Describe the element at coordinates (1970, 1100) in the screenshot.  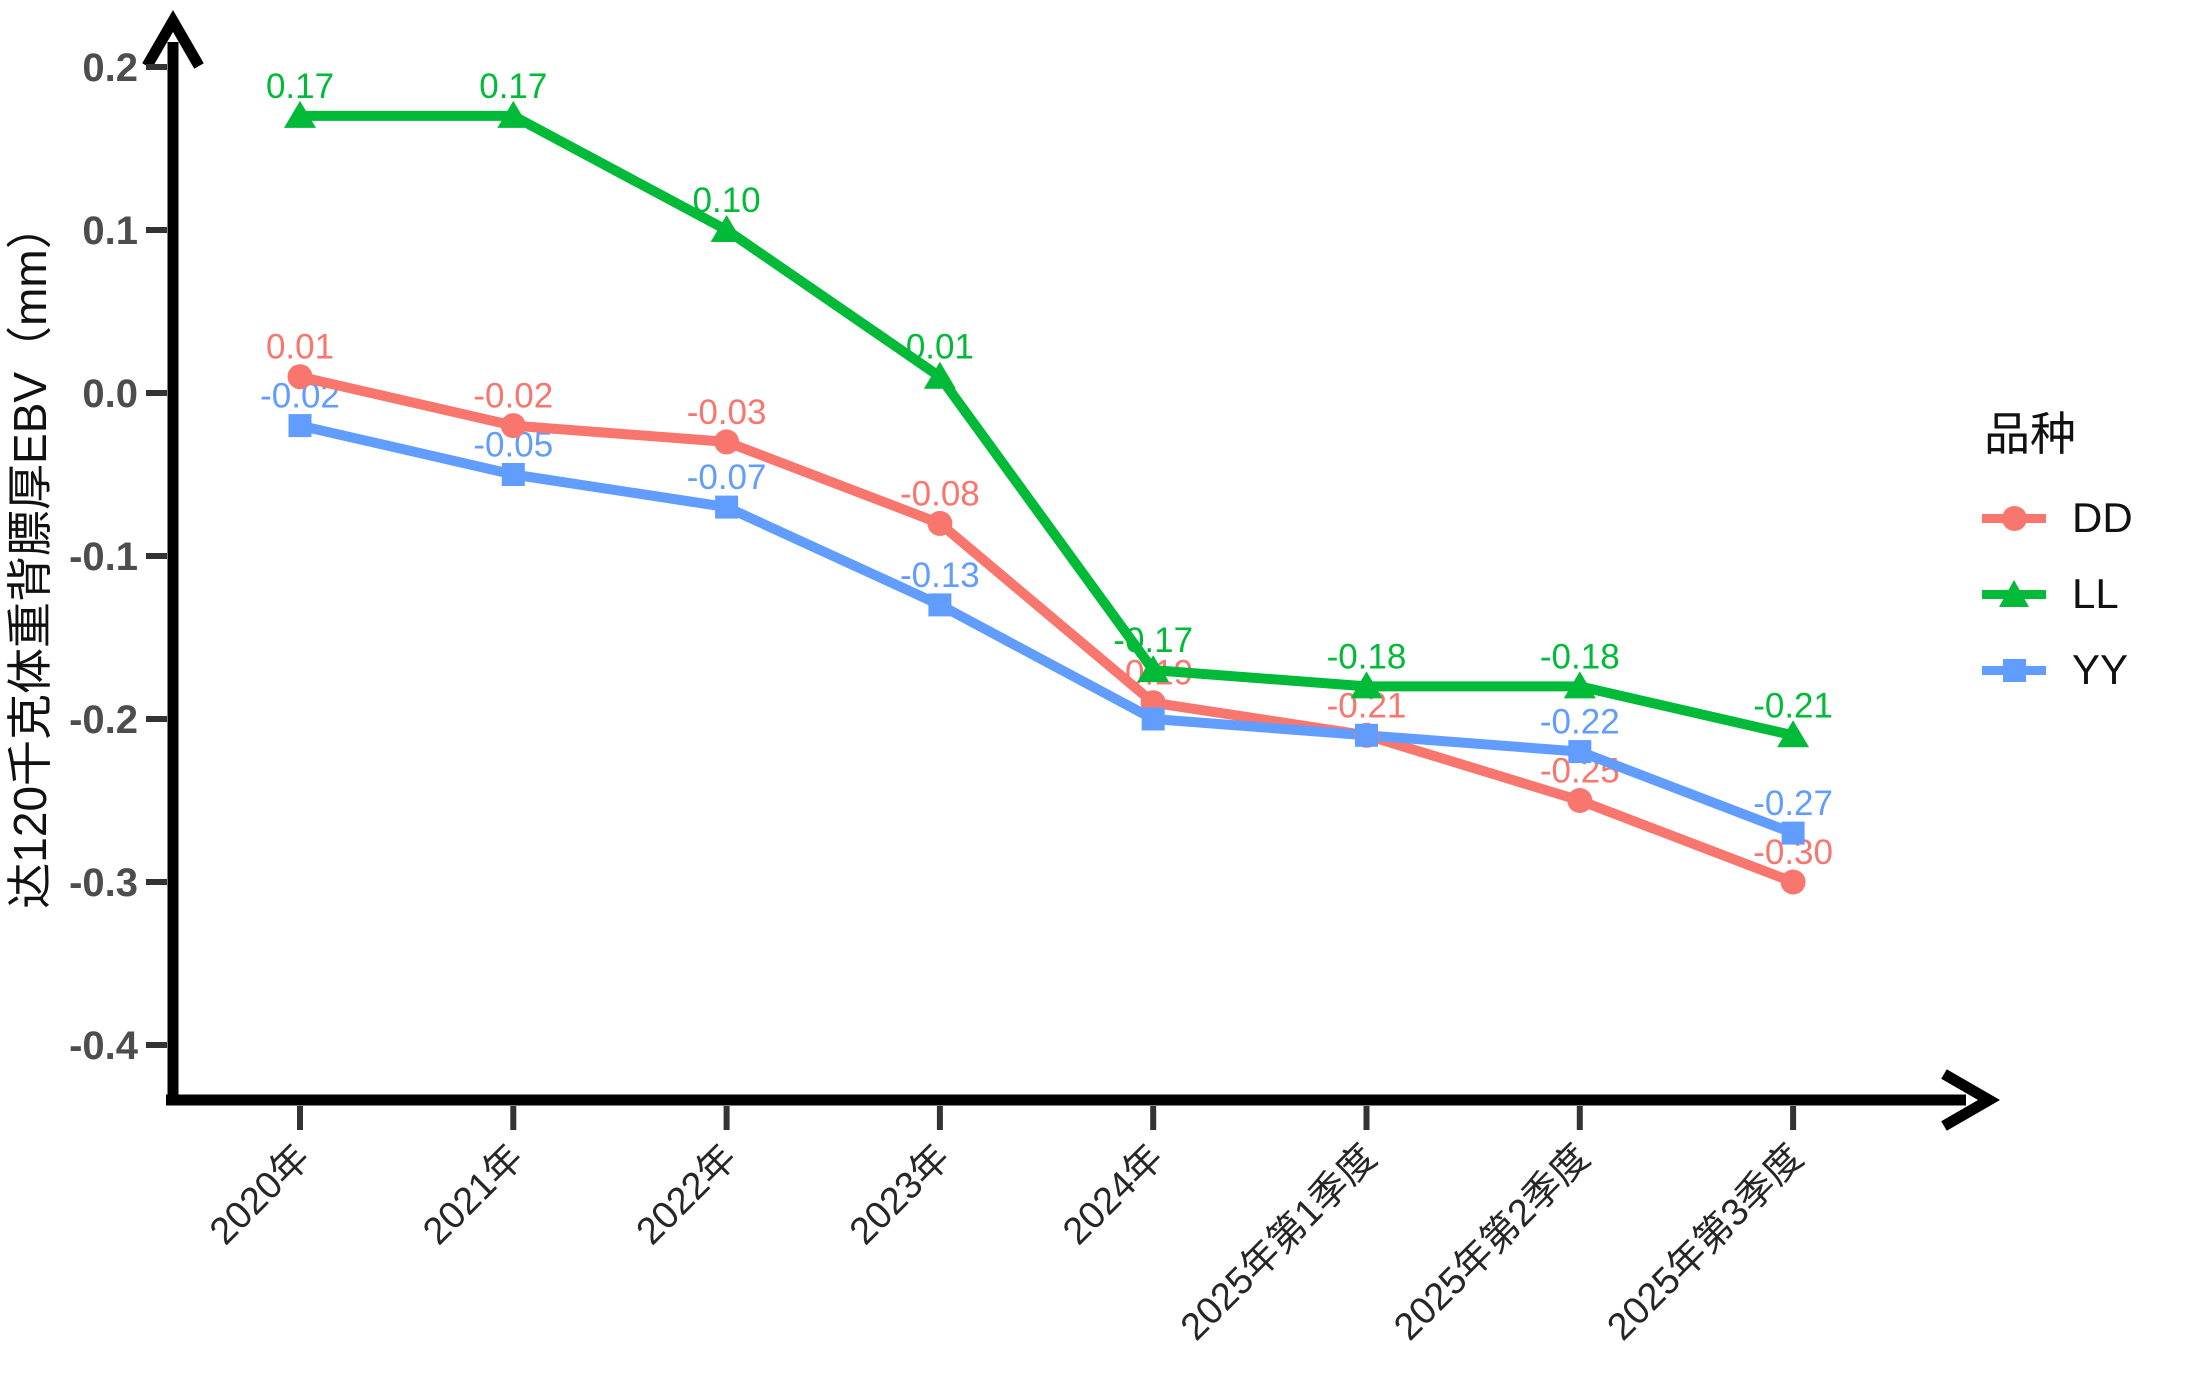
I see `x-axis-arrow-icon` at that location.